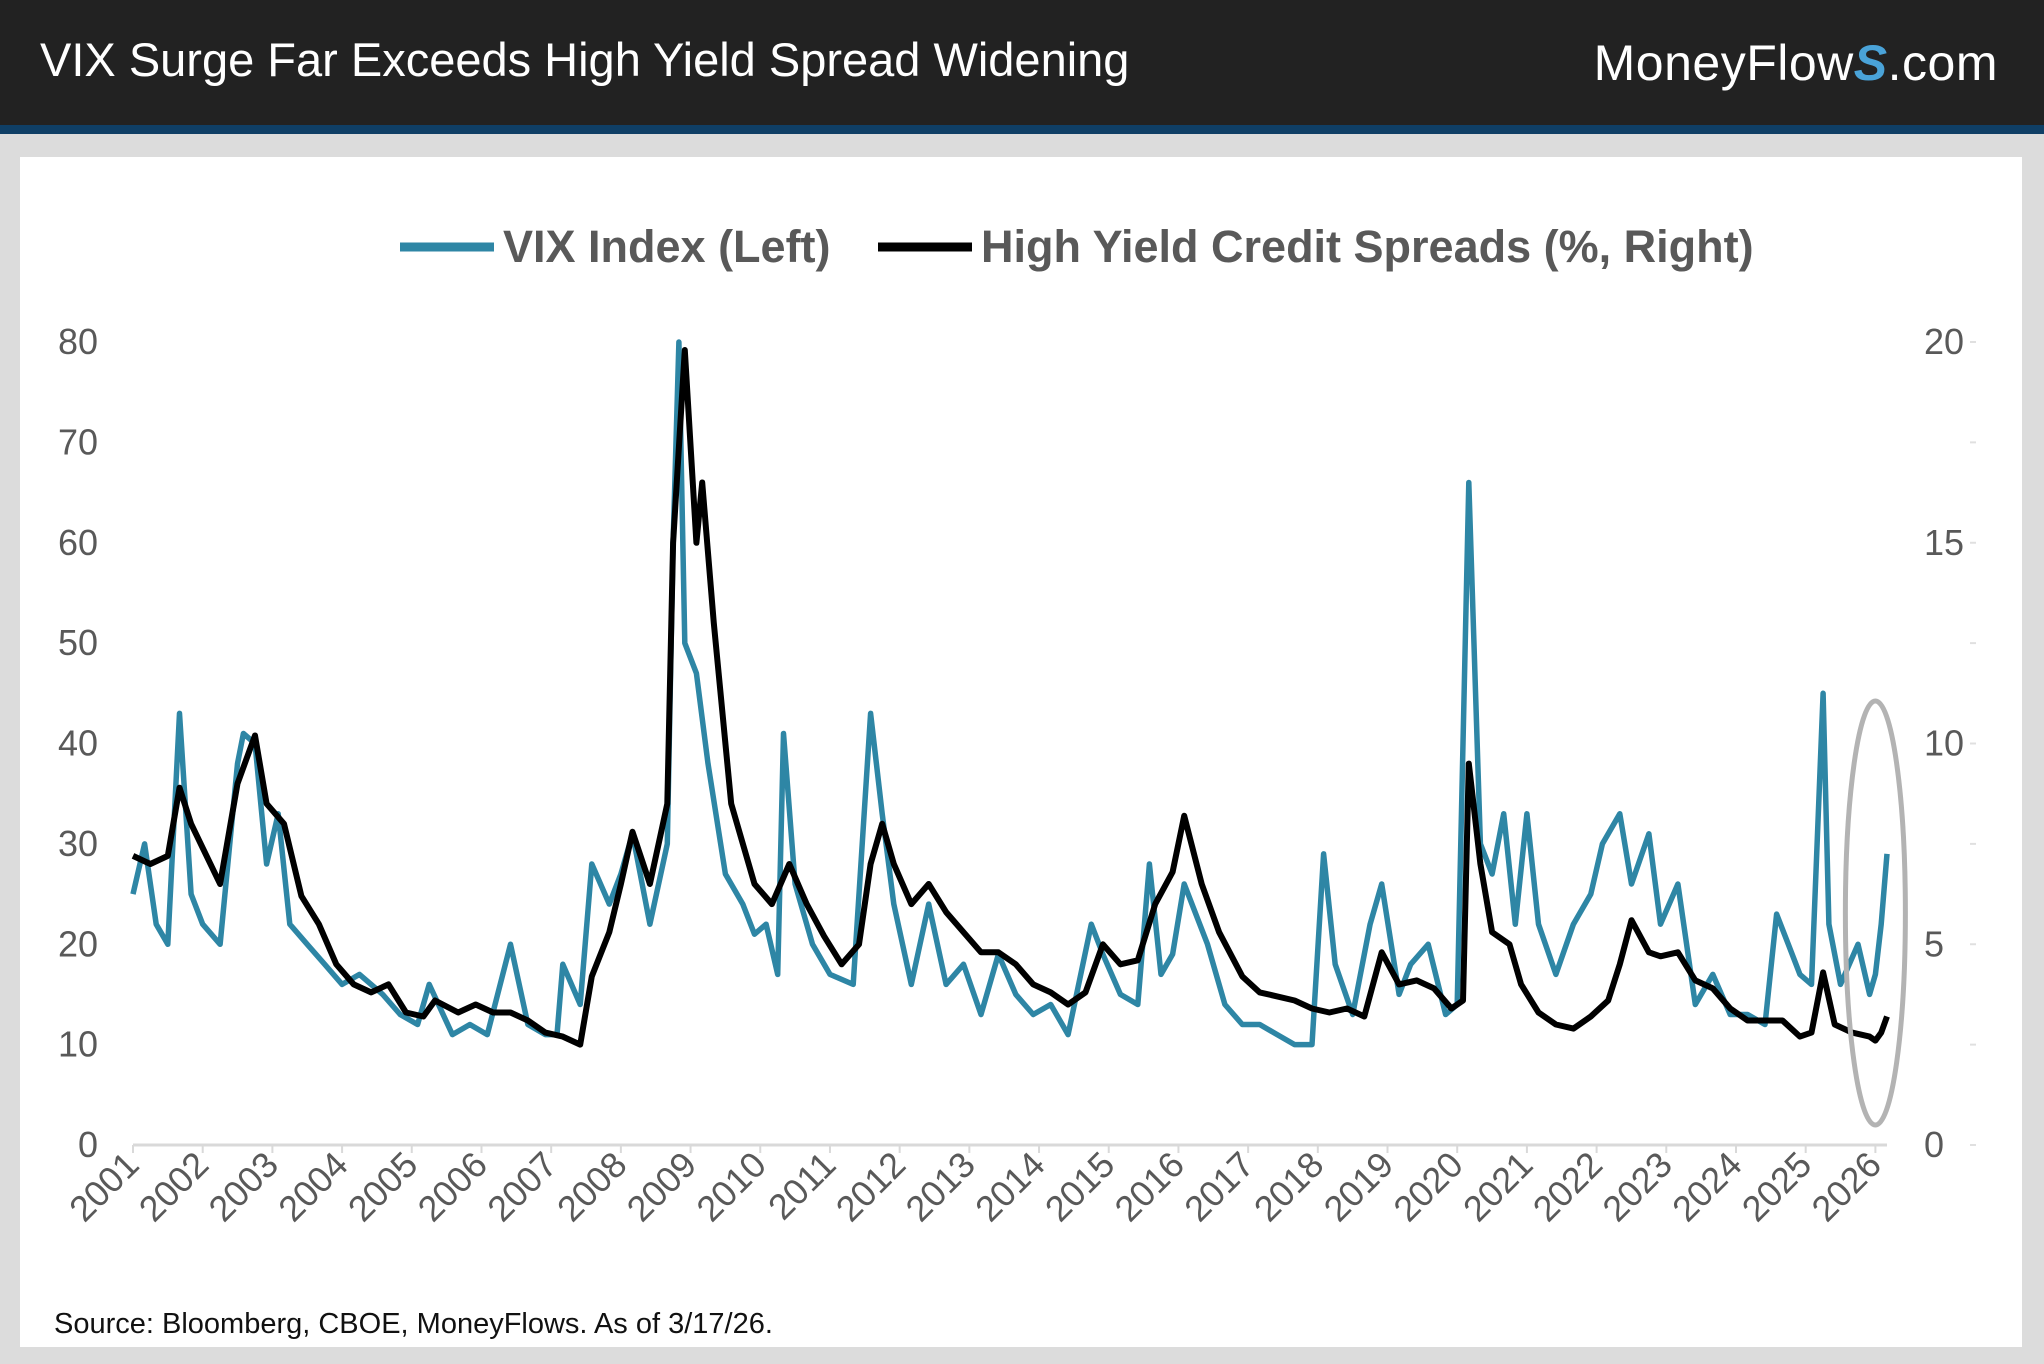  I want to click on x-tick-label: 2012, so click(871, 1187).